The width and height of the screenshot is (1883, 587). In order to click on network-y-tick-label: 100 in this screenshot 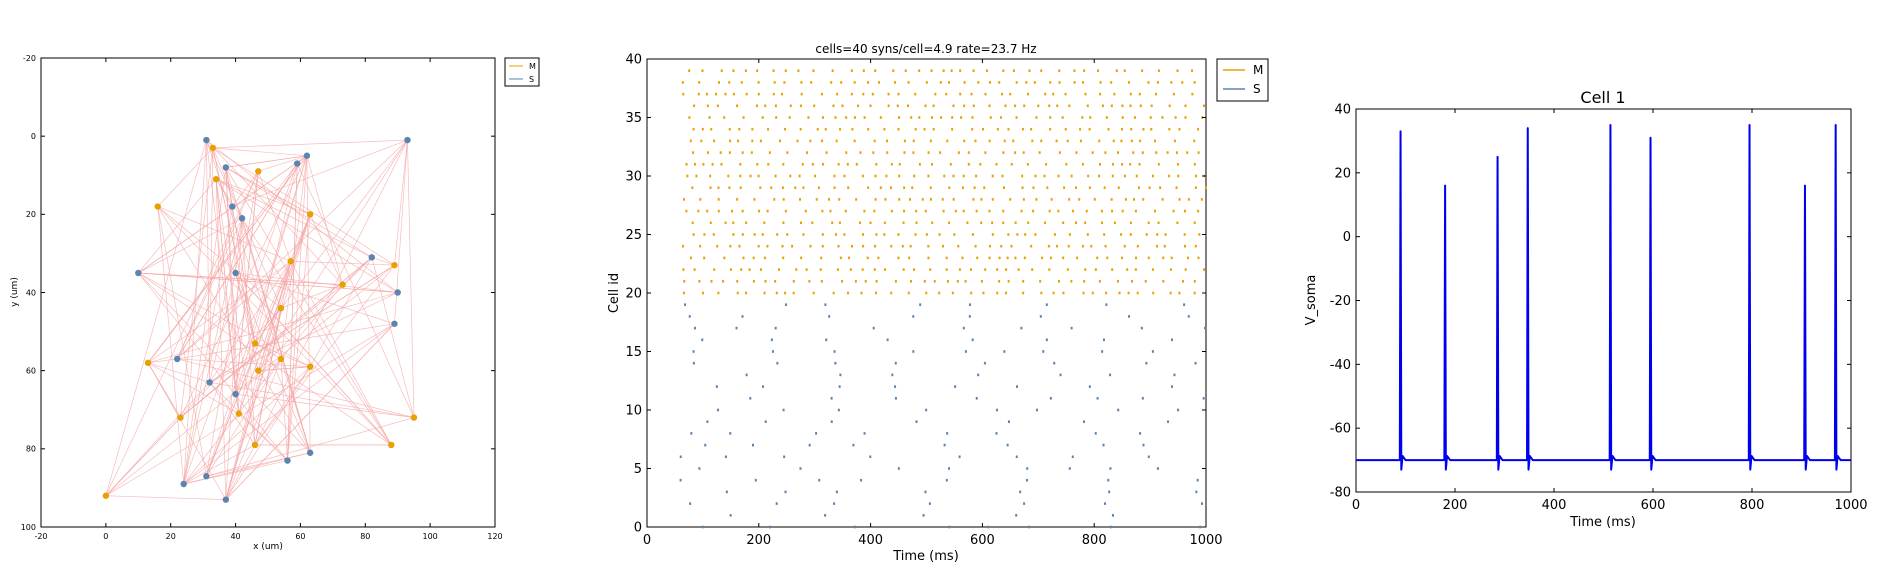, I will do `click(28, 527)`.